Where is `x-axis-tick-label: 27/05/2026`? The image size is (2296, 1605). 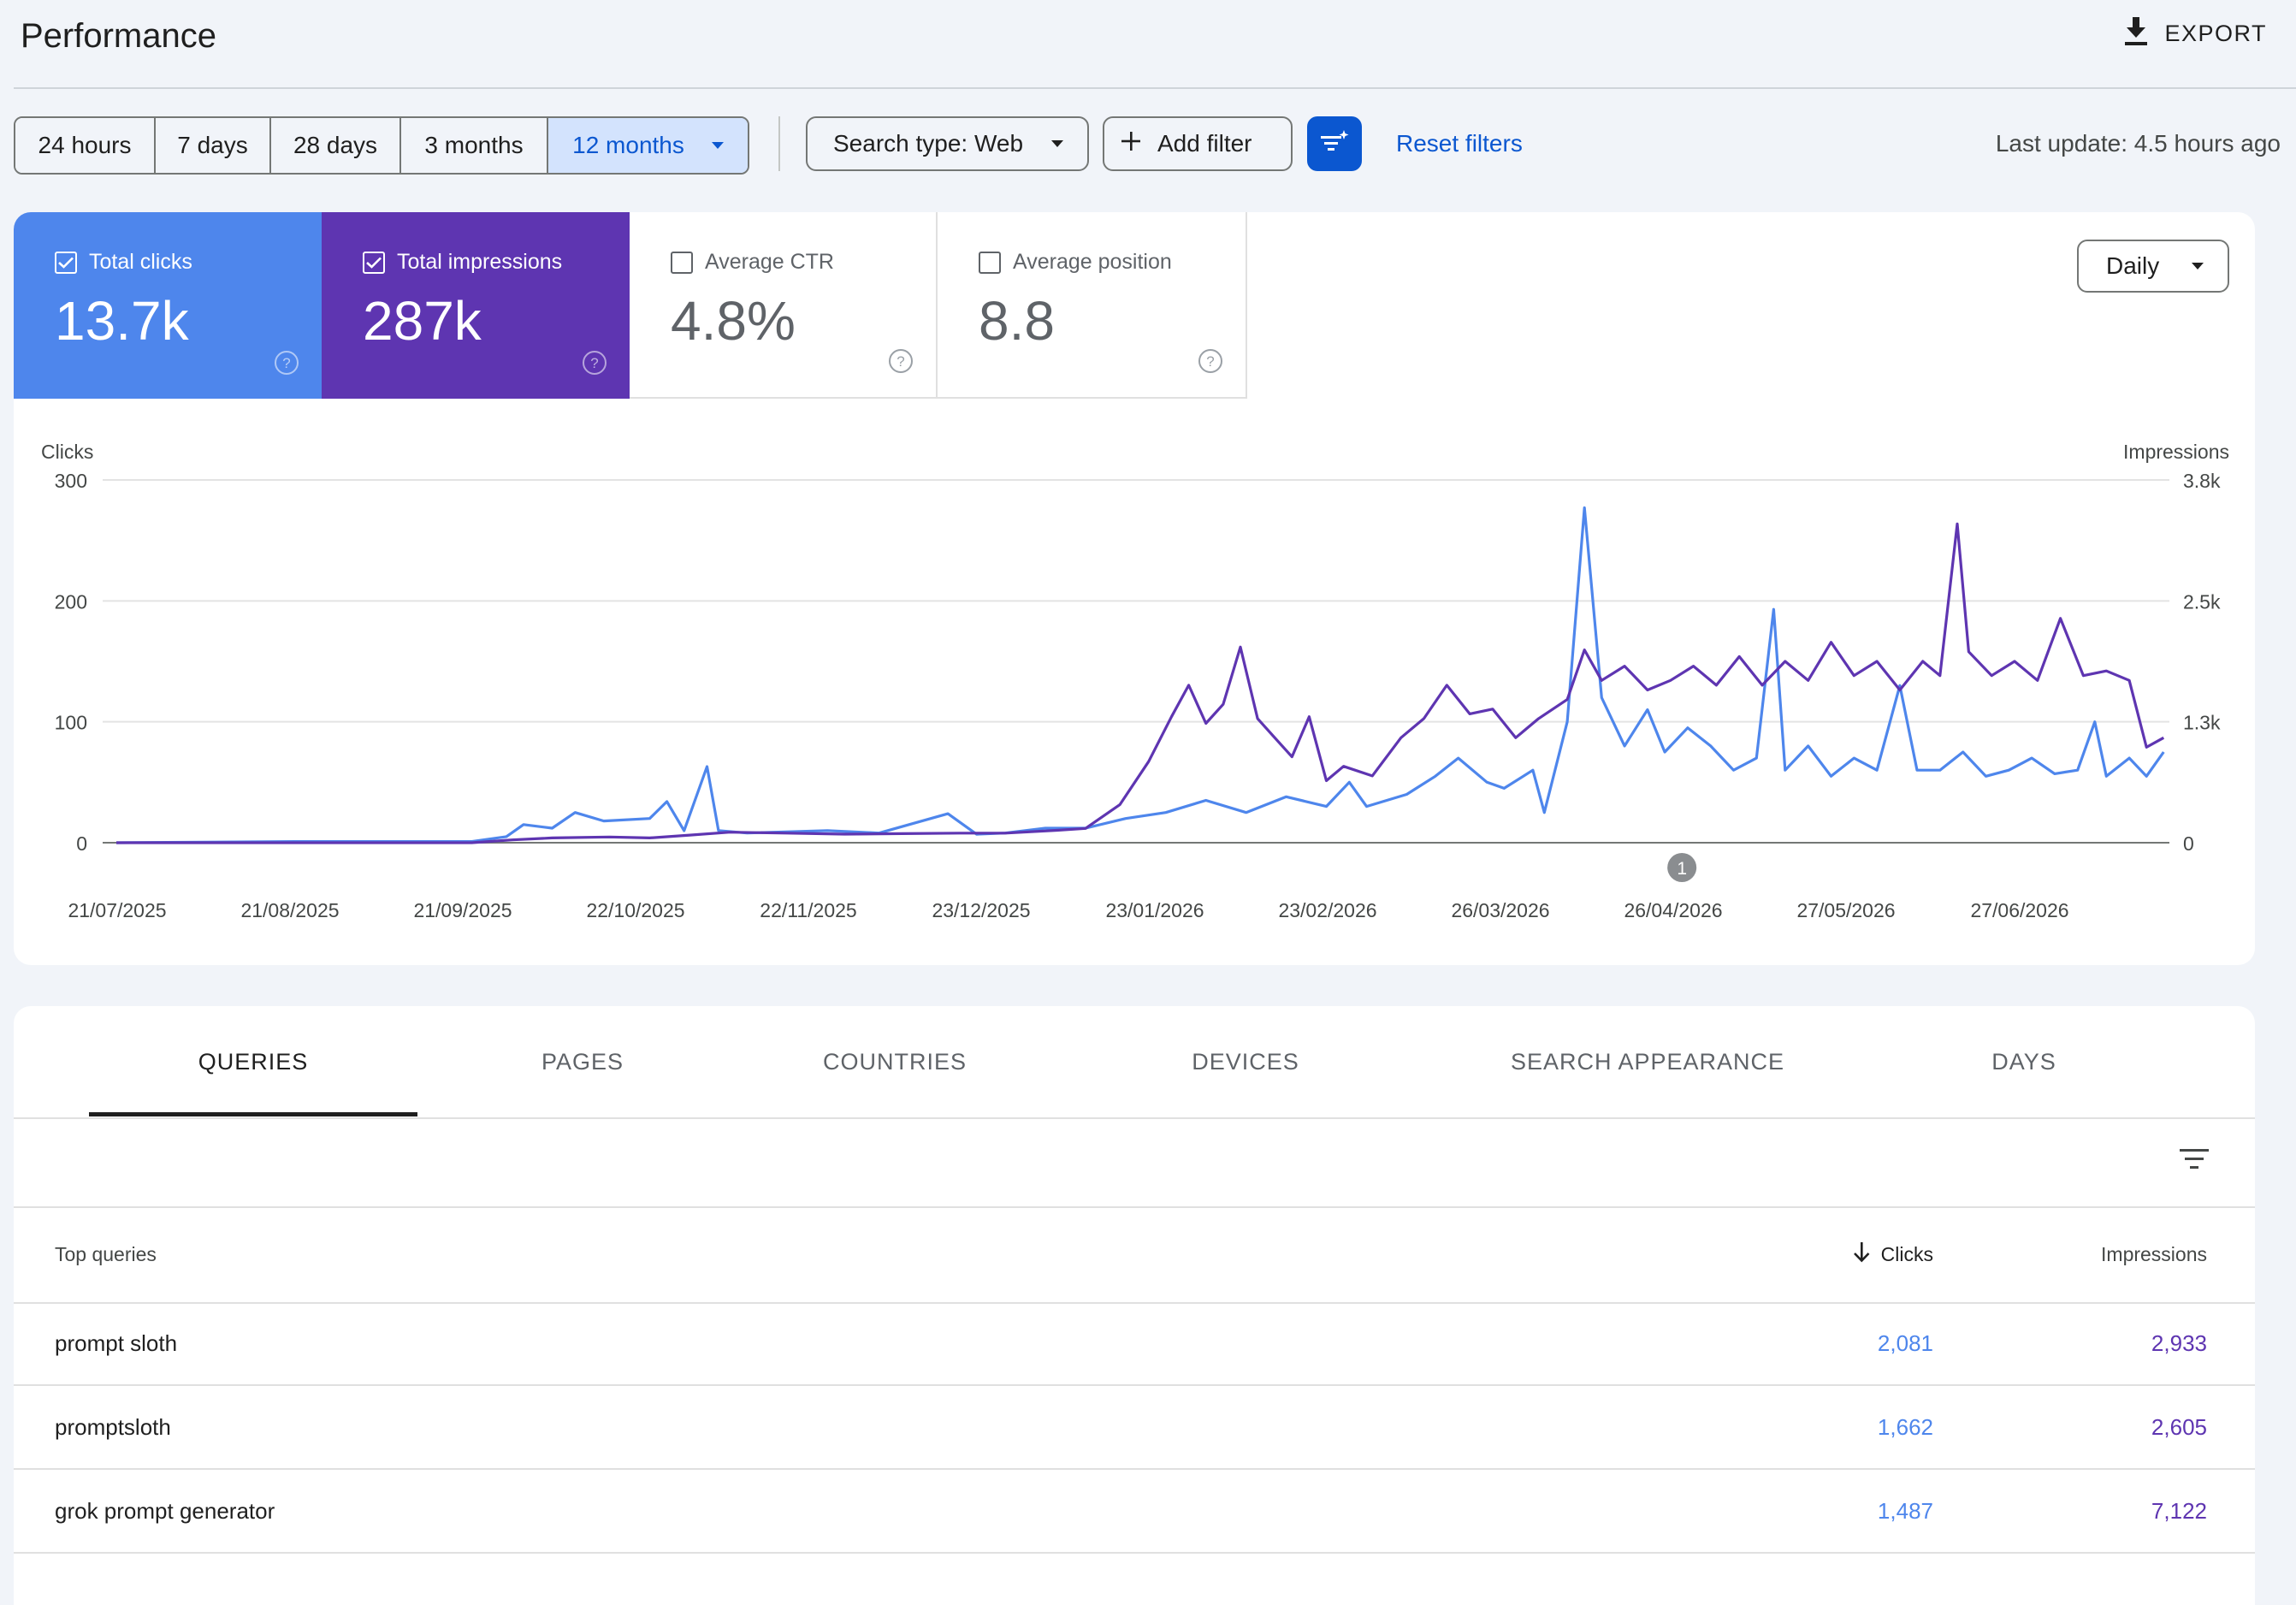 x-axis-tick-label: 27/05/2026 is located at coordinates (1846, 910).